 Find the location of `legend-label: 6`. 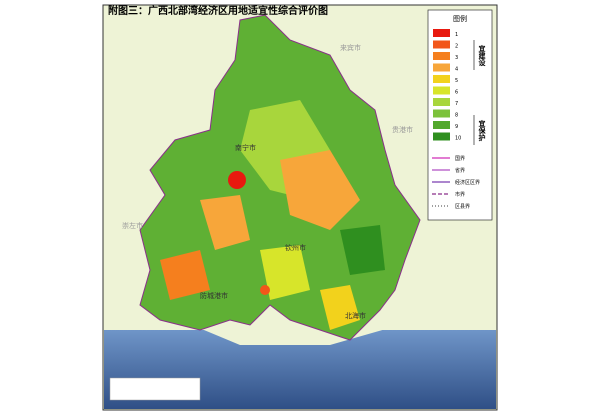

legend-label: 6 is located at coordinates (456, 93).